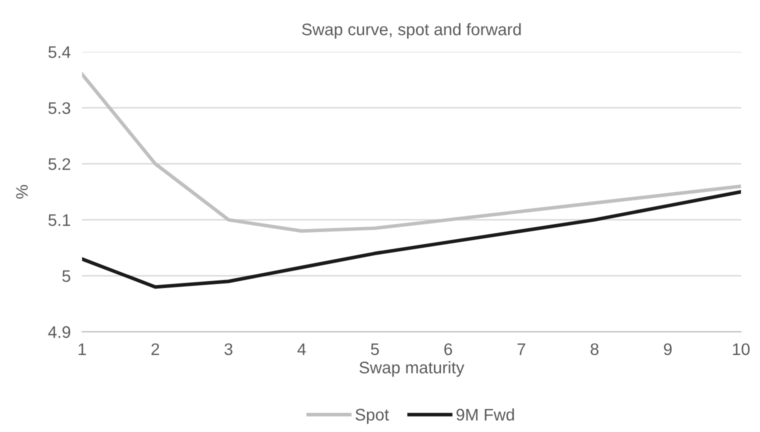 This screenshot has width=760, height=432. I want to click on y-tick-label: 4.9, so click(59, 332).